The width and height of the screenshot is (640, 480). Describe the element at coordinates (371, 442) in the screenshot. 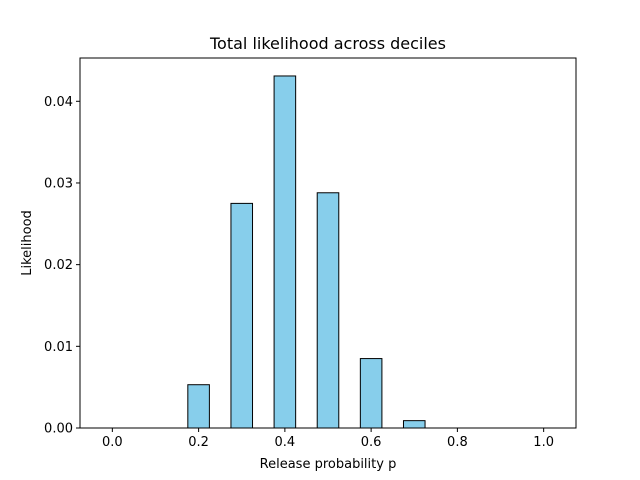

I see `x-tick-label: 0.6` at that location.